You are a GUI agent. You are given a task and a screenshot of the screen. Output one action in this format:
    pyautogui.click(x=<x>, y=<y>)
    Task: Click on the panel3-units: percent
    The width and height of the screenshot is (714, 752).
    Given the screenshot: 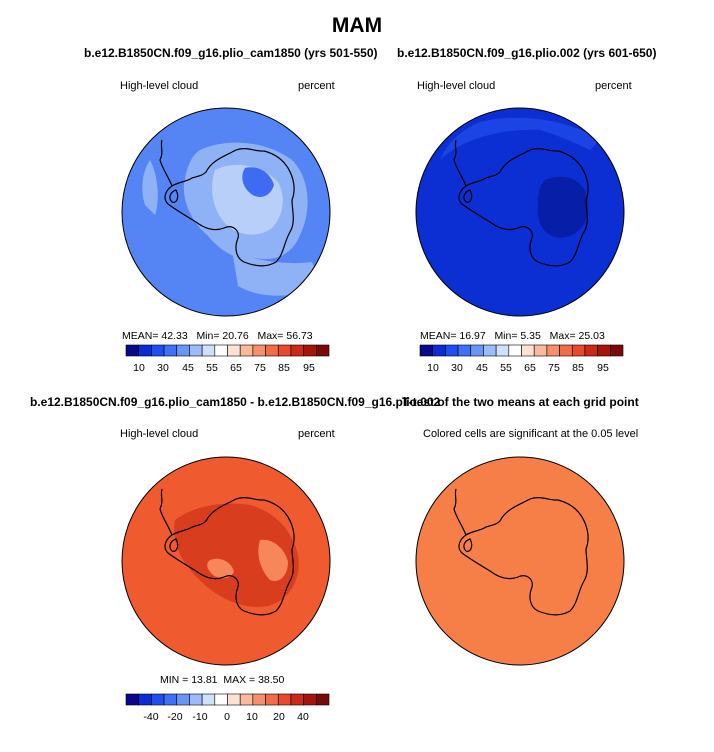 What is the action you would take?
    pyautogui.click(x=316, y=434)
    